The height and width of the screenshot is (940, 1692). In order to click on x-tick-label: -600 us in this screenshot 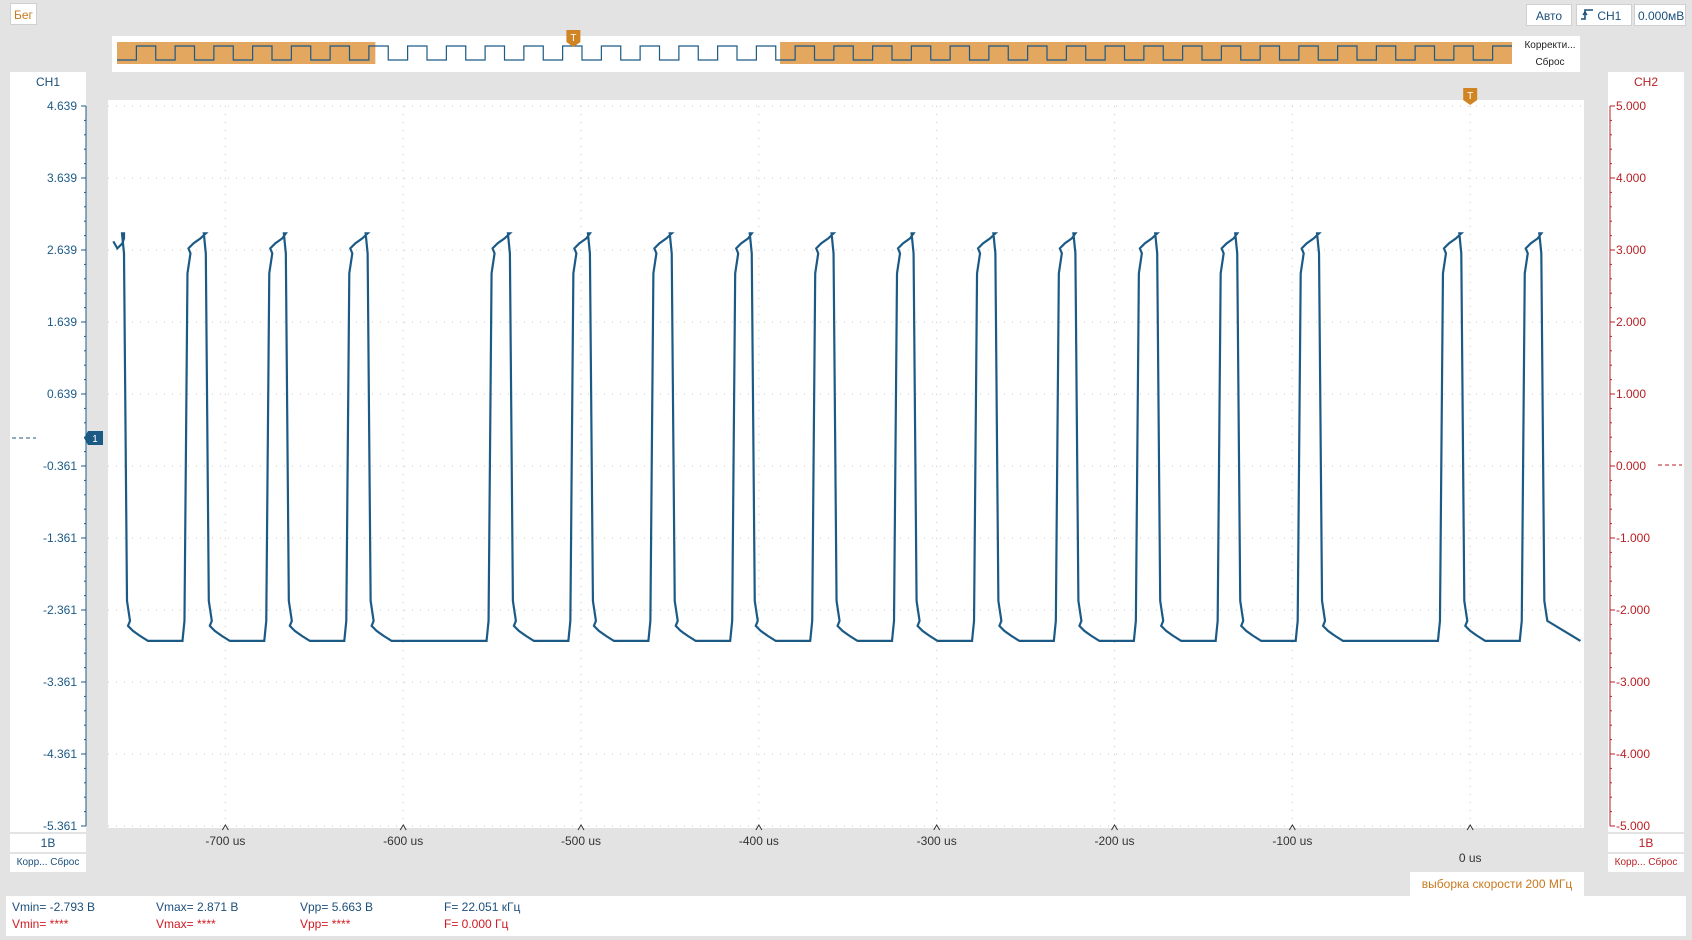, I will do `click(403, 841)`.